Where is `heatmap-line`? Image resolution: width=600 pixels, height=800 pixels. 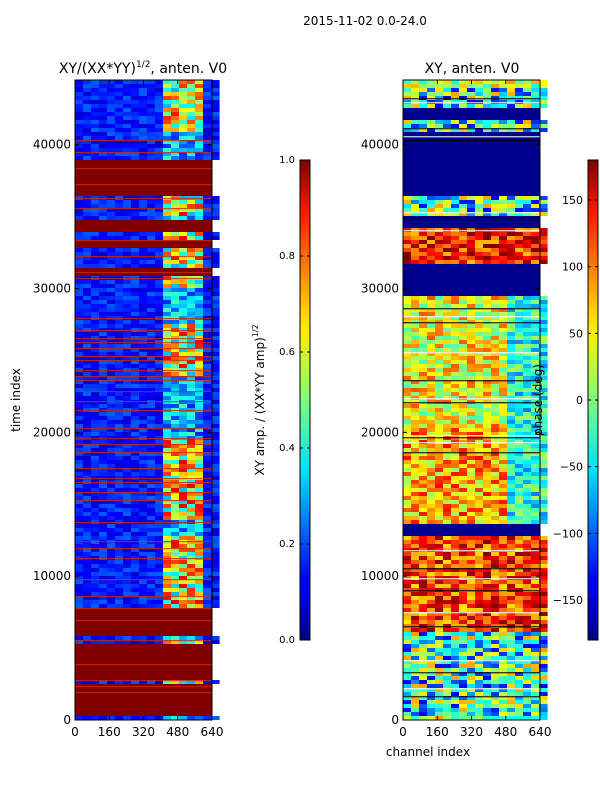 heatmap-line is located at coordinates (143, 549).